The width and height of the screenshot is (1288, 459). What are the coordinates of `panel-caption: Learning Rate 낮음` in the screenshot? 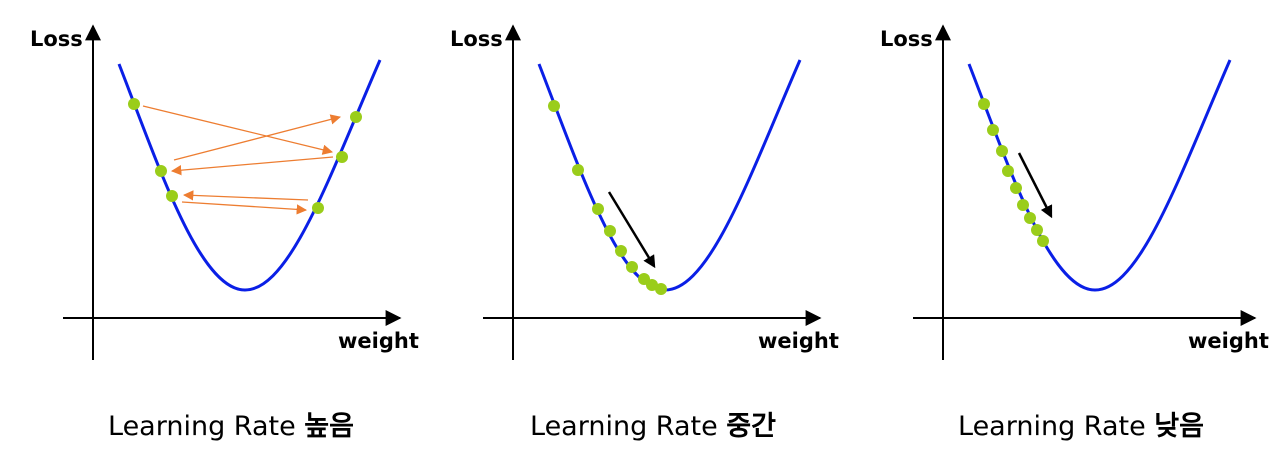 It's located at (1081, 426).